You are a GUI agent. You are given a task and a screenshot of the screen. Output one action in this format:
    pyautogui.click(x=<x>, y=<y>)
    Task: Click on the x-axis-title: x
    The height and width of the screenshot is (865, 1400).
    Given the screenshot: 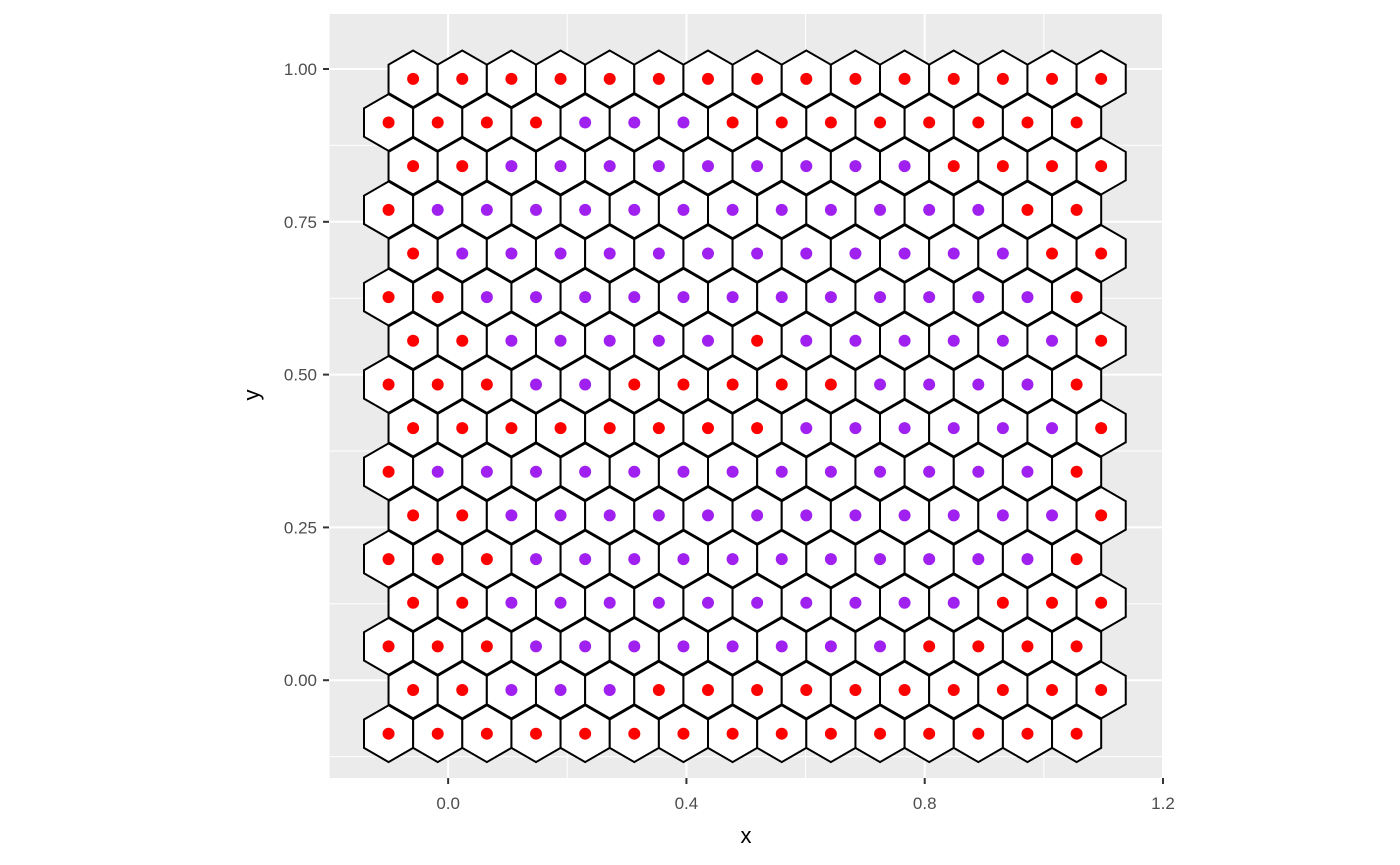 What is the action you would take?
    pyautogui.click(x=746, y=835)
    